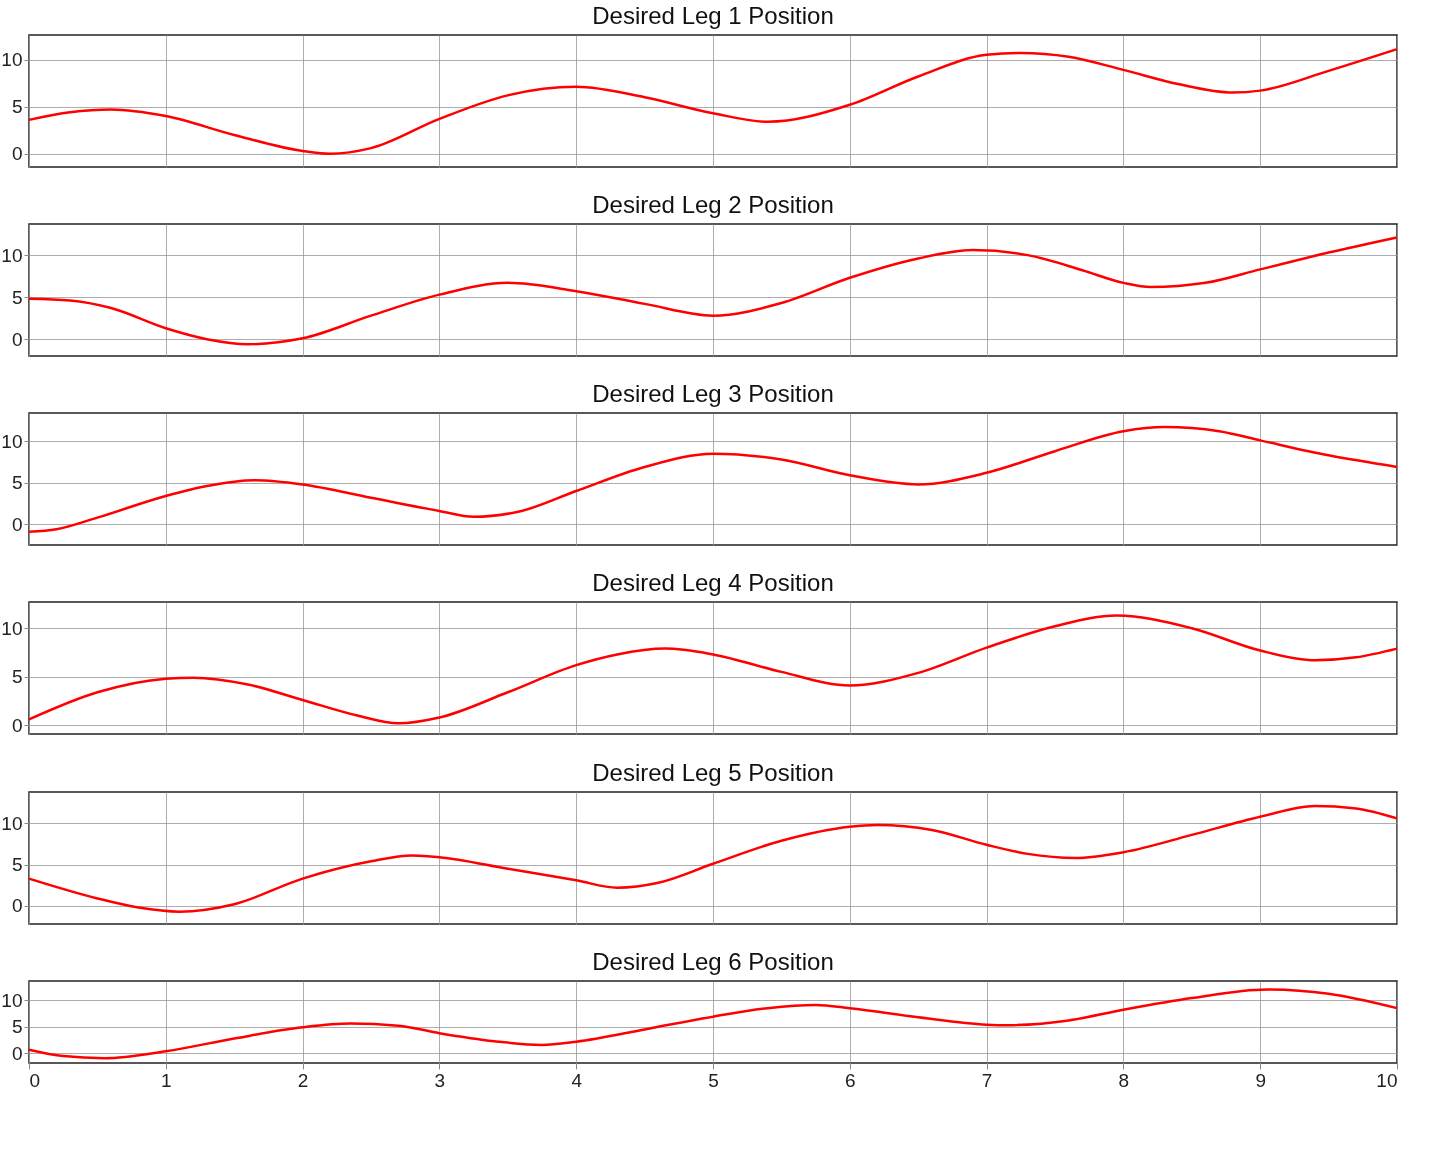 Image resolution: width=1434 pixels, height=1160 pixels. What do you see at coordinates (713, 393) in the screenshot?
I see `chart-title: Desired Leg 3 Position` at bounding box center [713, 393].